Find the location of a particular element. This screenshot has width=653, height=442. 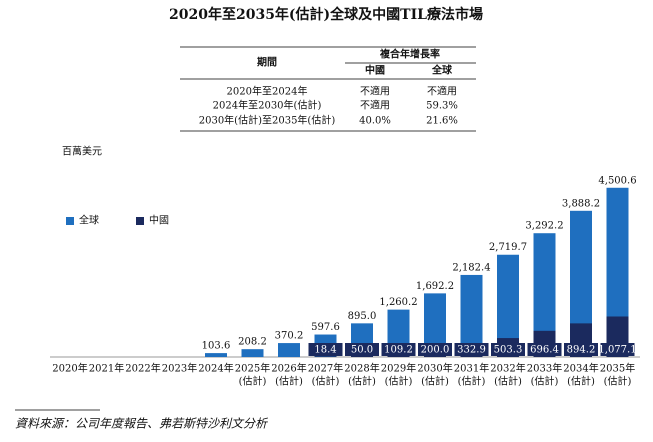

chart-title: 2020年至2035年(估計)全球及中國TIL療法市場 is located at coordinates (326, 14).